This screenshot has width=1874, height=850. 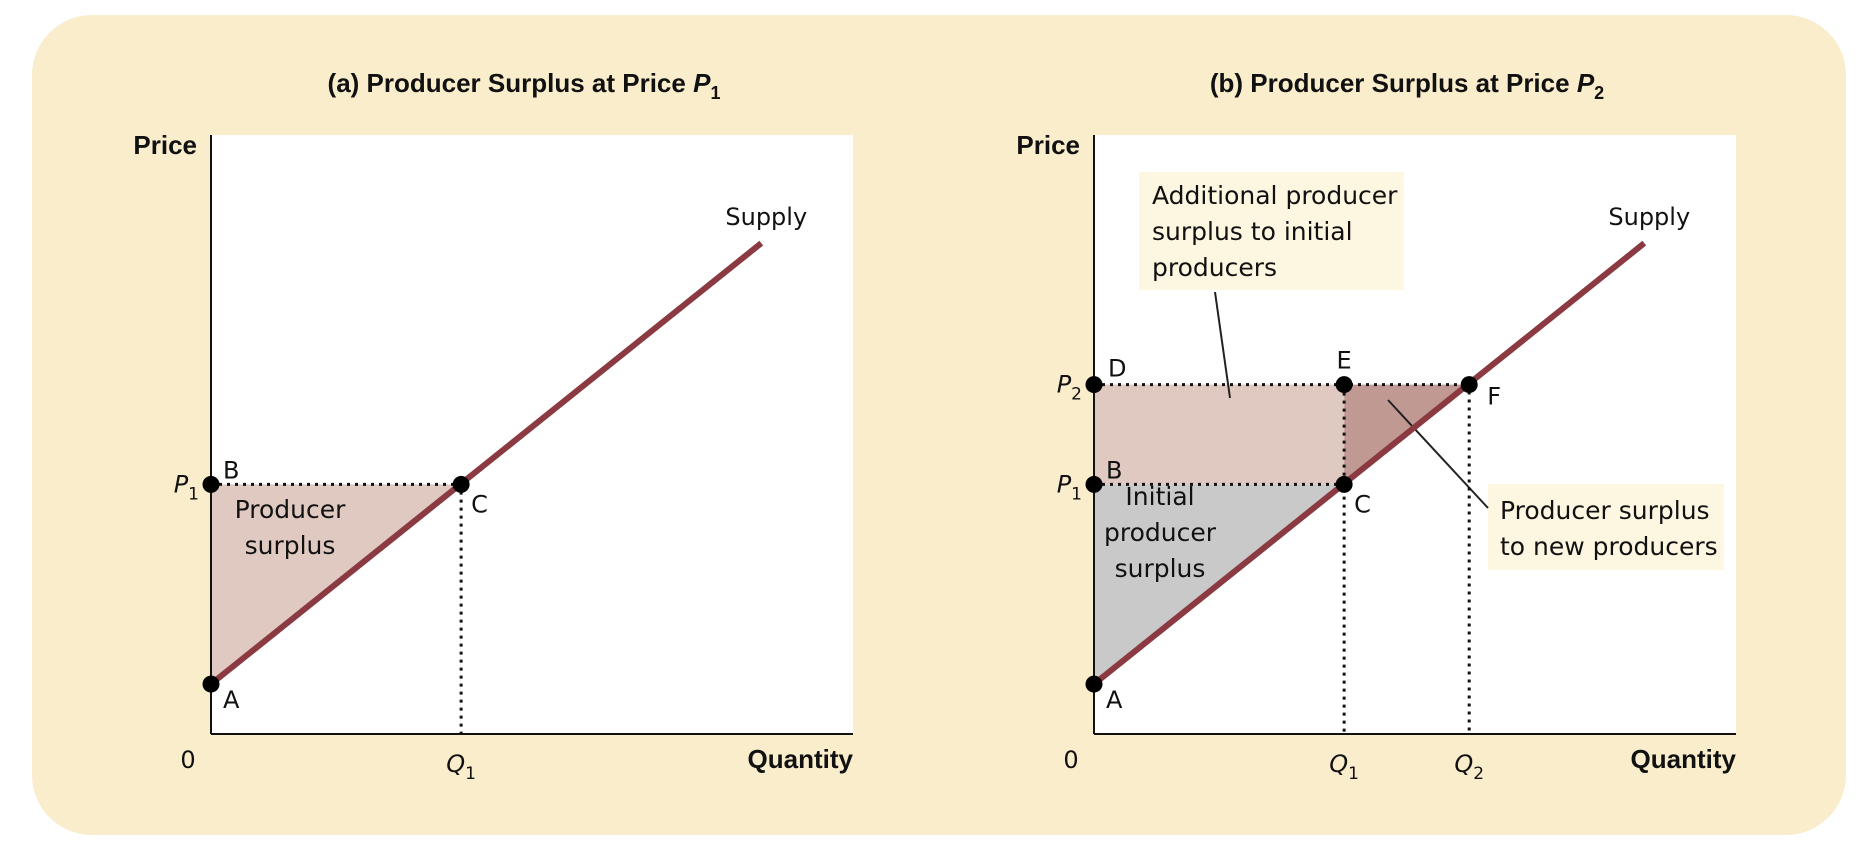 I want to click on panel-b-price-tick-label: P1, so click(x=1069, y=487).